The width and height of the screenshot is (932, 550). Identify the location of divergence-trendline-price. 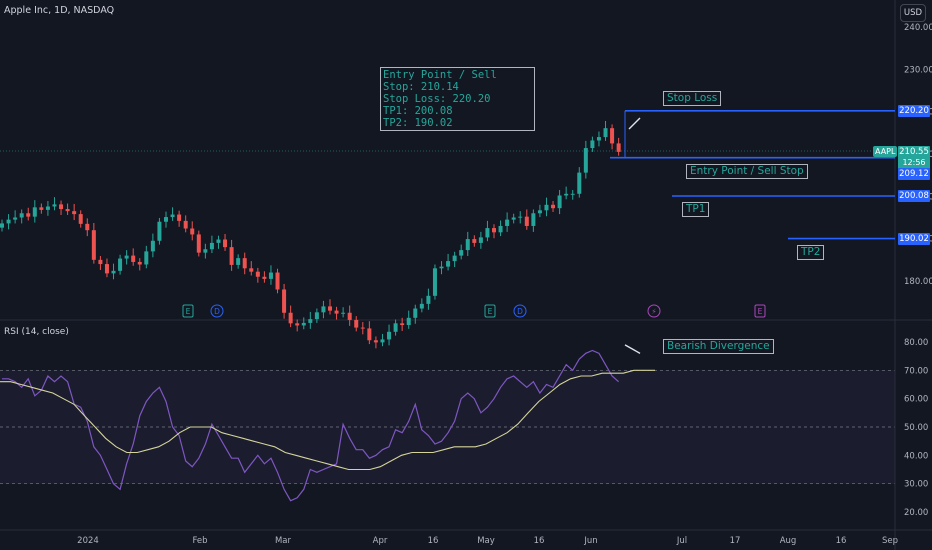
(634, 123).